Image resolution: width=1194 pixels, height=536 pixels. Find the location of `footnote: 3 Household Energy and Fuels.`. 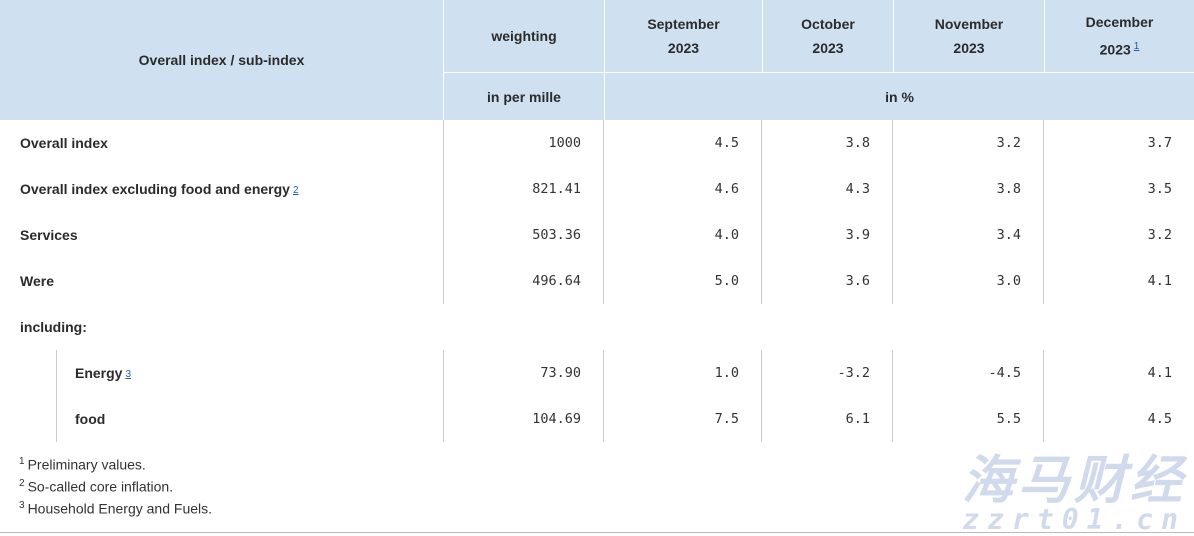

footnote: 3 Household Energy and Fuels. is located at coordinates (116, 508).